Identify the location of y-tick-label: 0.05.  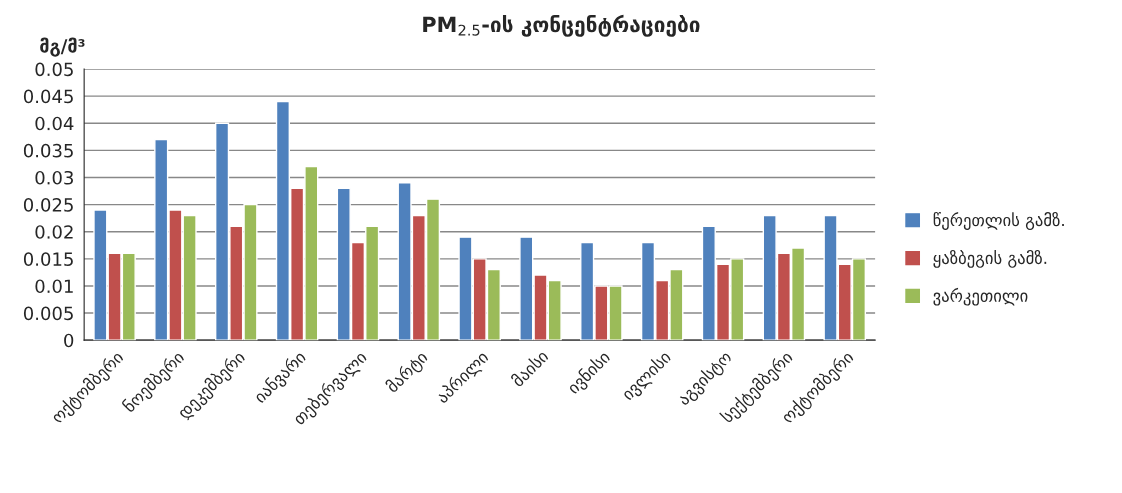
(54, 69).